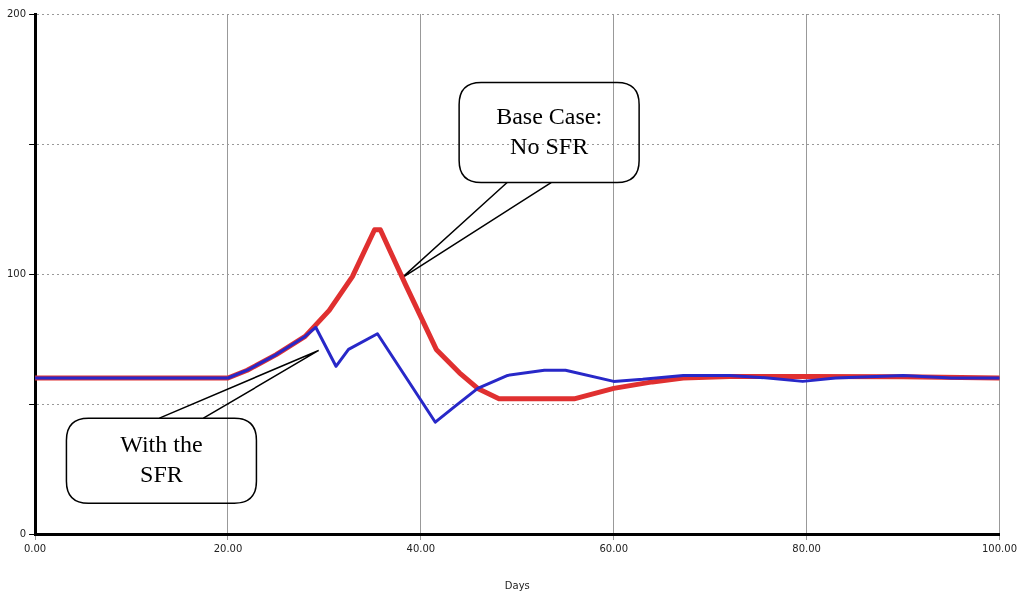 This screenshot has height=604, width=1020. I want to click on x-axis-title: Days, so click(517, 585).